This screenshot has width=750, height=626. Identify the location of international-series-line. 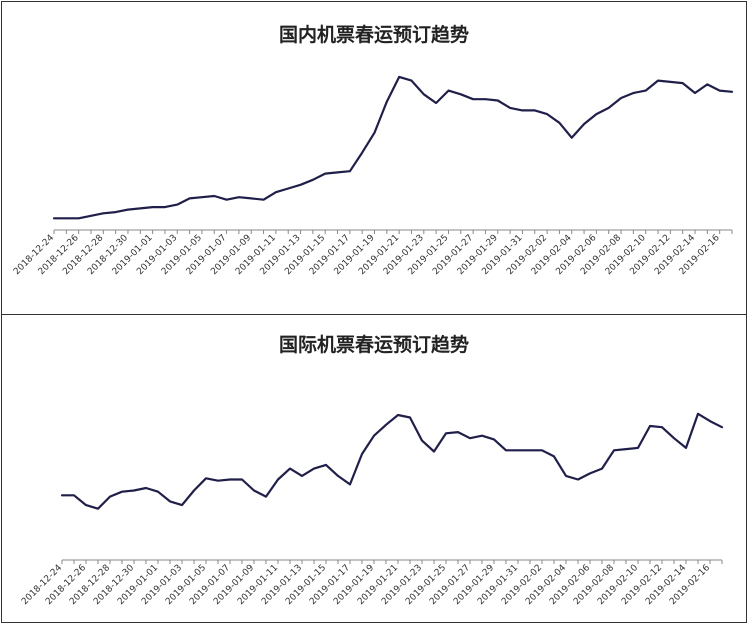
(392, 461).